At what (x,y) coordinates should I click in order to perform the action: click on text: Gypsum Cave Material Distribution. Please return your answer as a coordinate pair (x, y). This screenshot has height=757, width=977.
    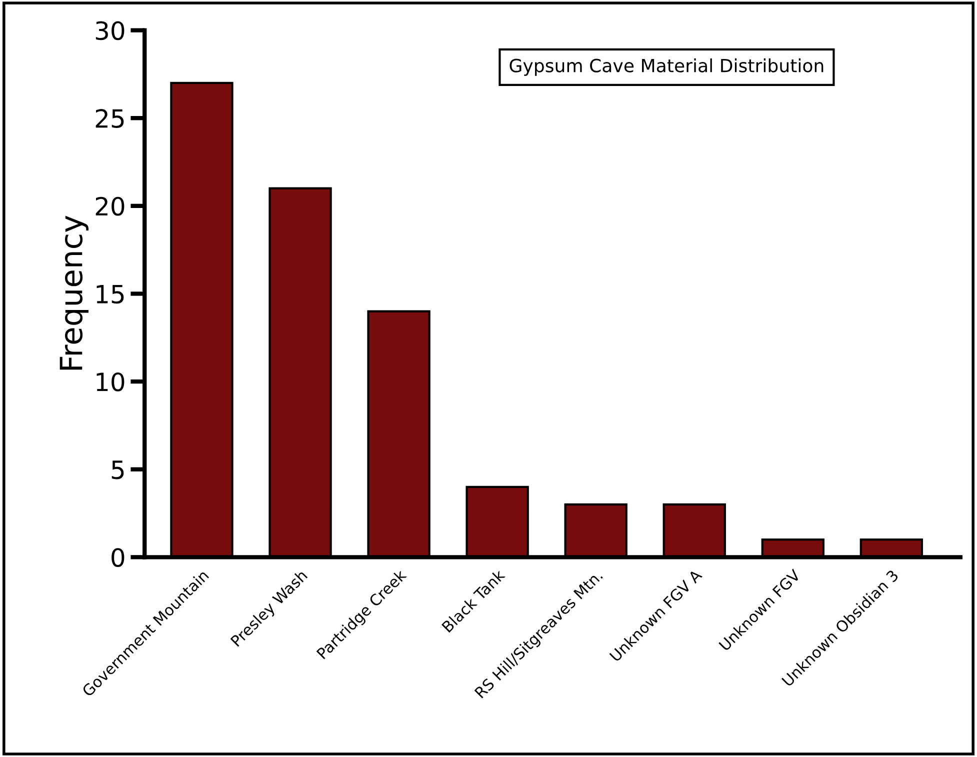
    Looking at the image, I should click on (667, 67).